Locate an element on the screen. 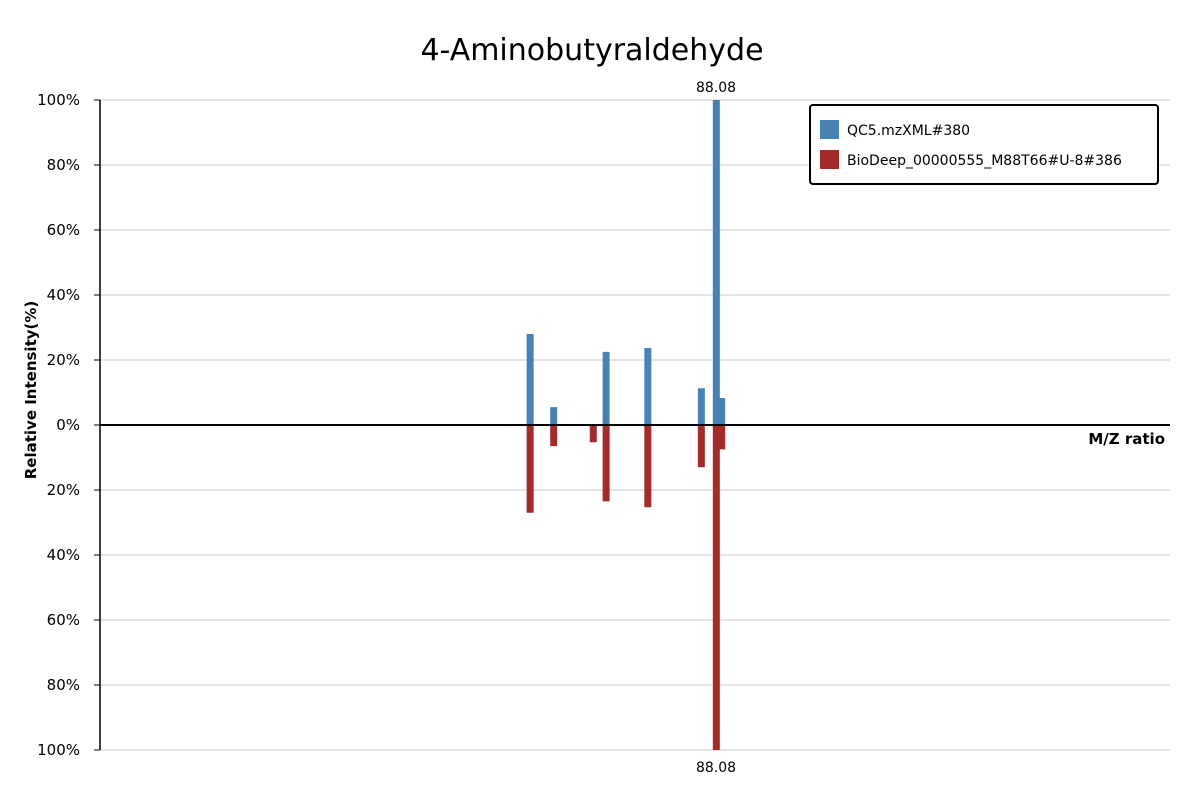 This screenshot has height=800, width=1200. x-axis-label: M/Z ratio is located at coordinates (1126, 439).